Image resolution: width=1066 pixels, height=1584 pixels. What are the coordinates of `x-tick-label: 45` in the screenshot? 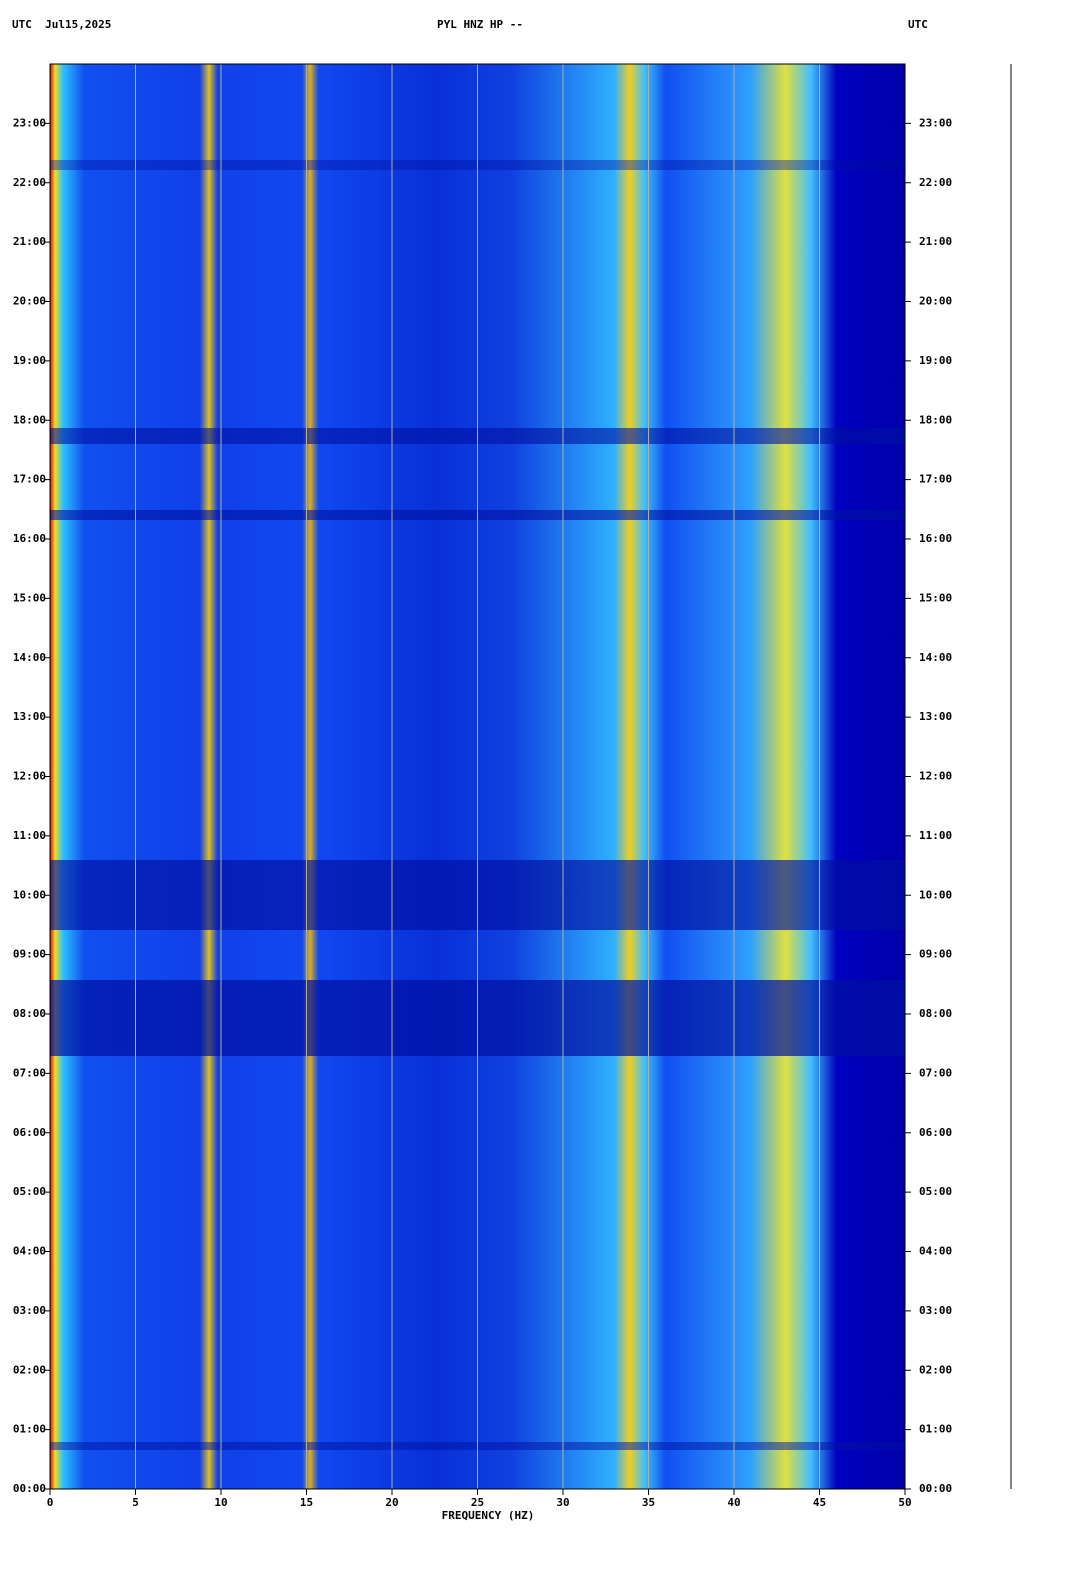 It's located at (819, 1502).